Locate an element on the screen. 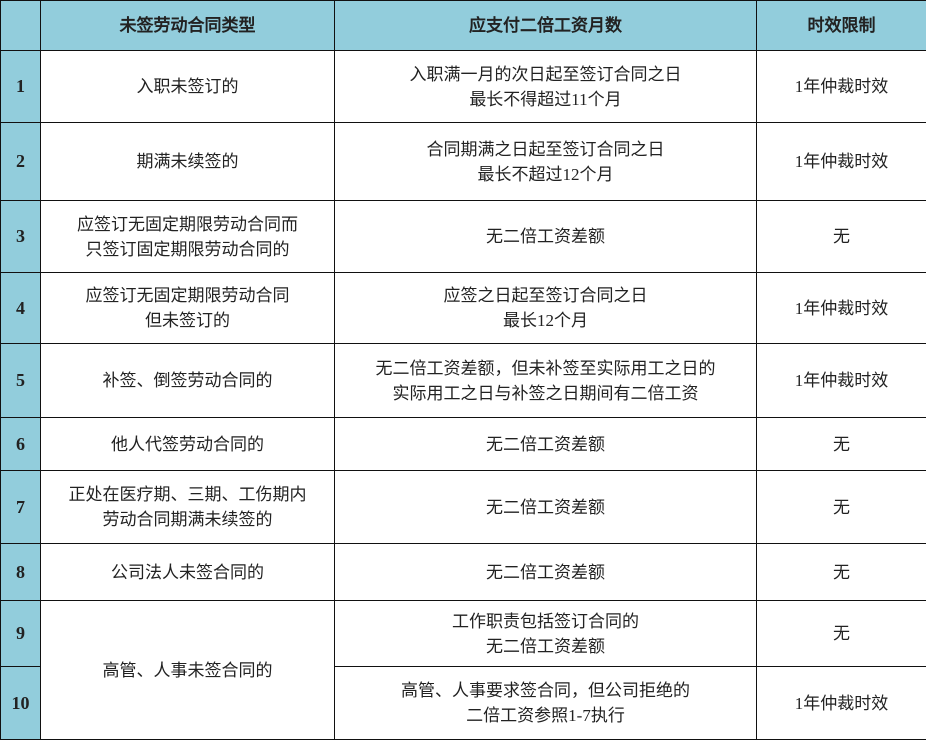 The image size is (926, 740). cell-line: 但未签订的 is located at coordinates (187, 320).